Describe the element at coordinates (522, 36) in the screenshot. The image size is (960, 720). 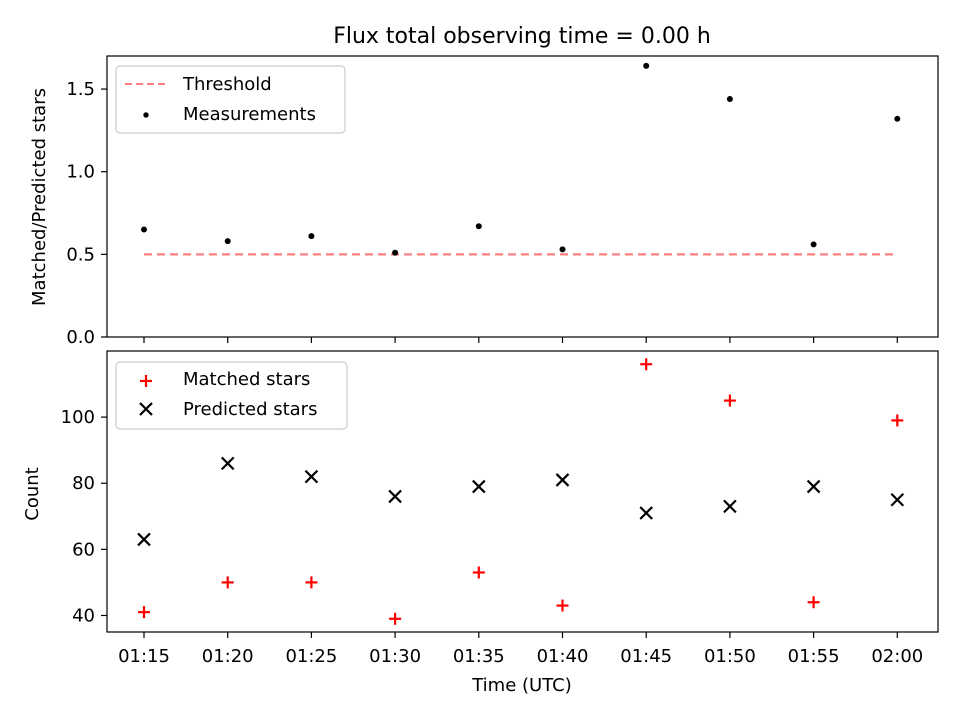
I see `top-chart-title: Flux total observing time = 0.00 h` at that location.